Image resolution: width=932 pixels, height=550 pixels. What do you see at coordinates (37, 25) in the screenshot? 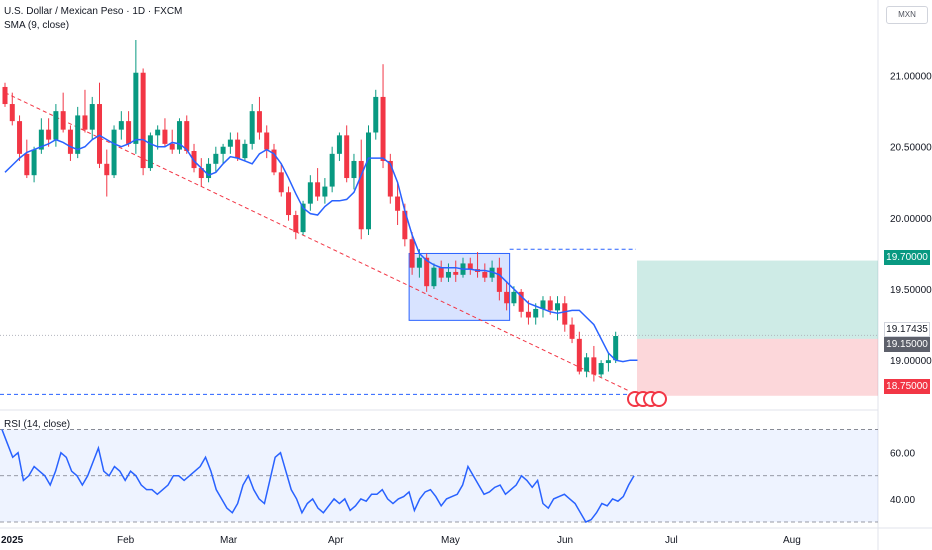
I see `sma-legend: SMA (9, close)` at bounding box center [37, 25].